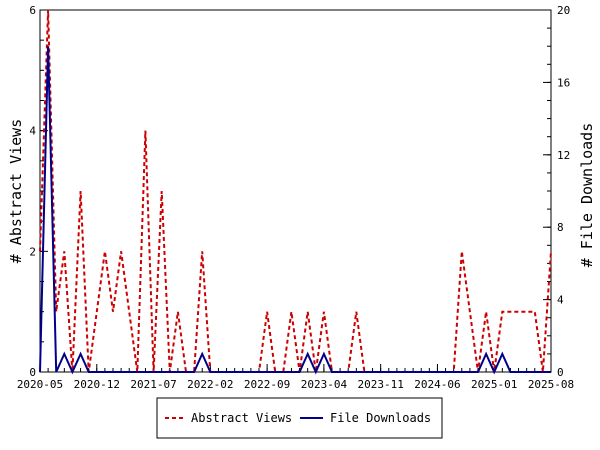  What do you see at coordinates (32, 251) in the screenshot?
I see `y-left-tick-label: 2` at bounding box center [32, 251].